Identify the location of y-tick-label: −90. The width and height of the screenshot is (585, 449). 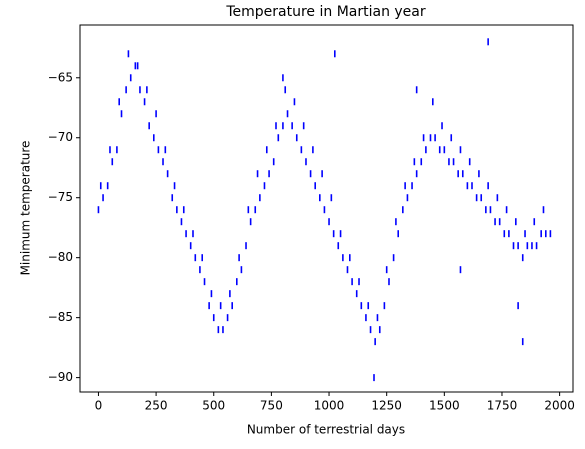
(60, 377).